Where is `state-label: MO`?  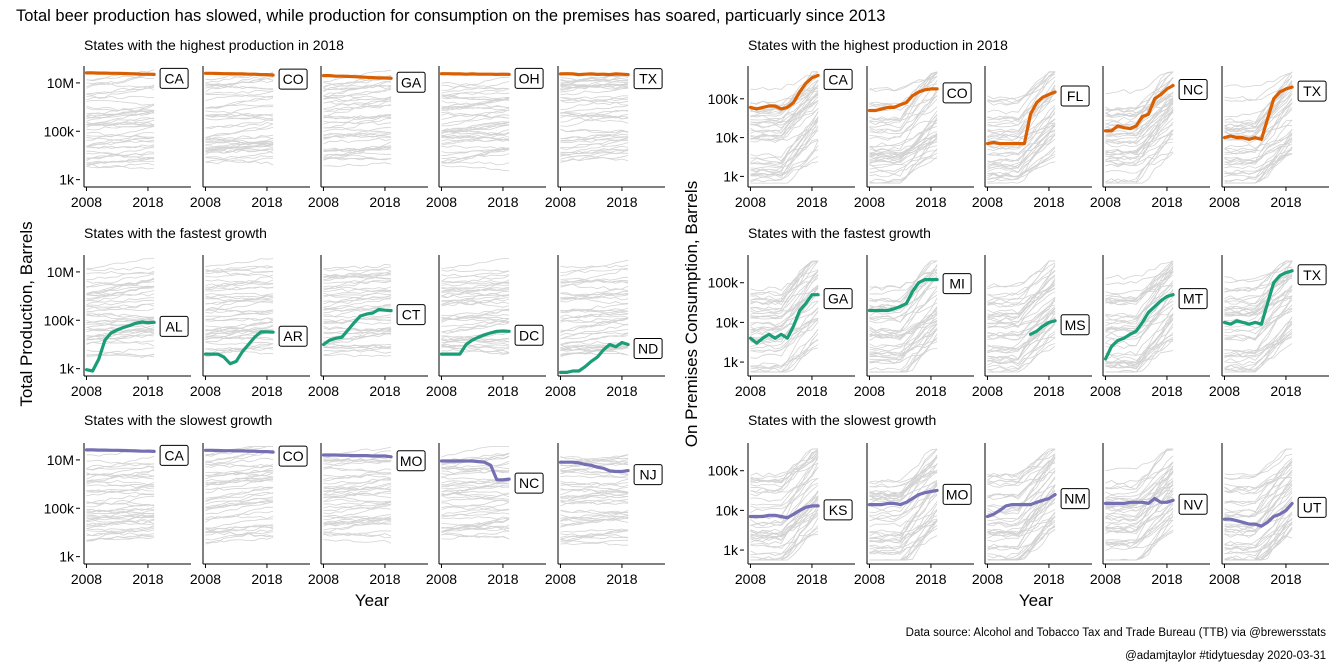
state-label: MO is located at coordinates (957, 494).